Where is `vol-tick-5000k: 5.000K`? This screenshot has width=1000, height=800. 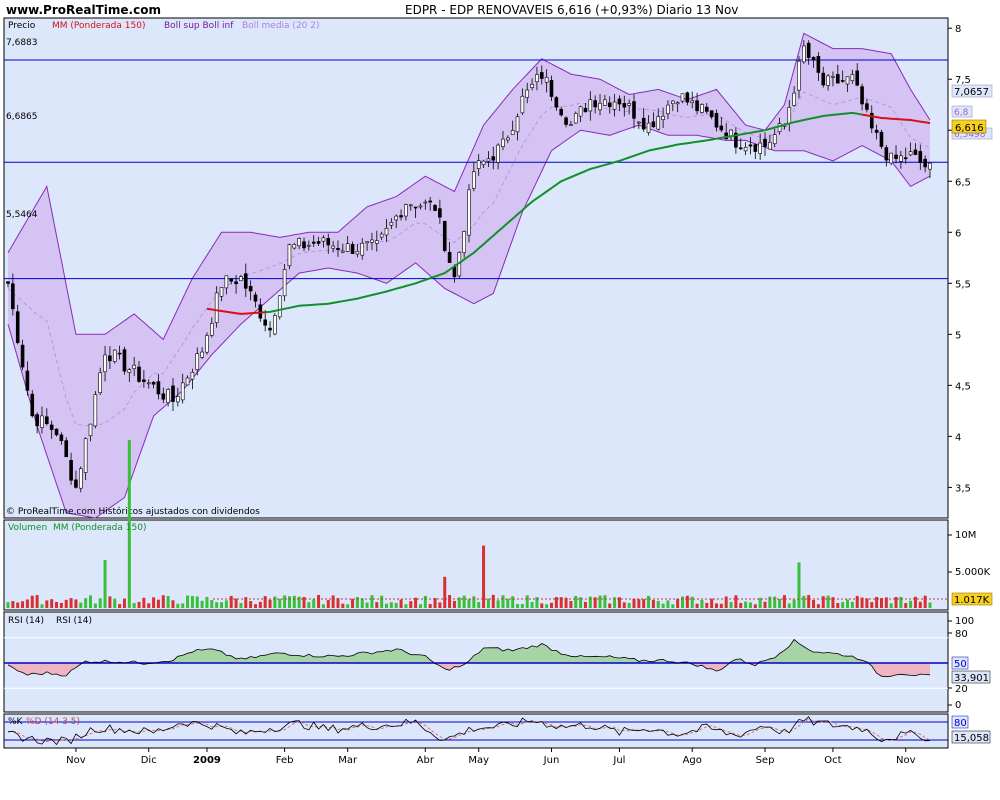 vol-tick-5000k: 5.000K is located at coordinates (973, 572).